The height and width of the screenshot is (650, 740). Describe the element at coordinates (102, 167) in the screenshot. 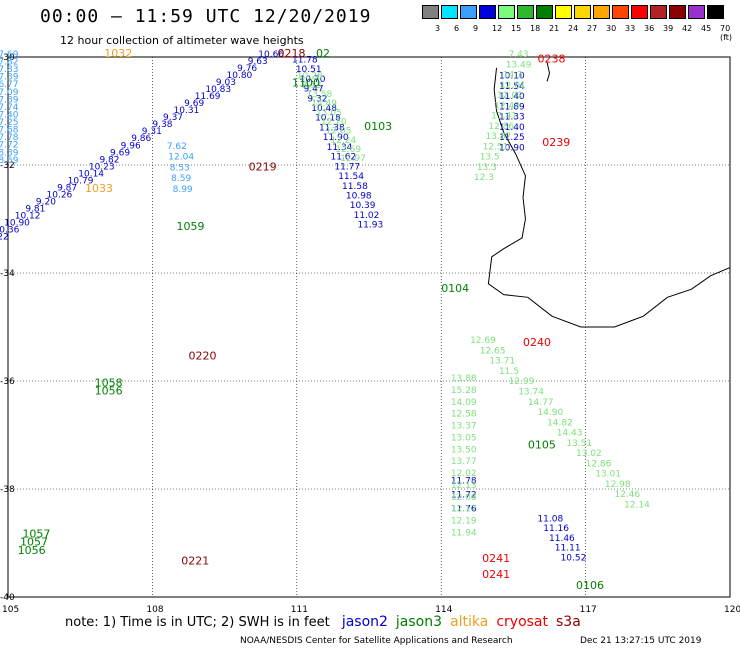

I see `wave-height-value: 10.23` at that location.